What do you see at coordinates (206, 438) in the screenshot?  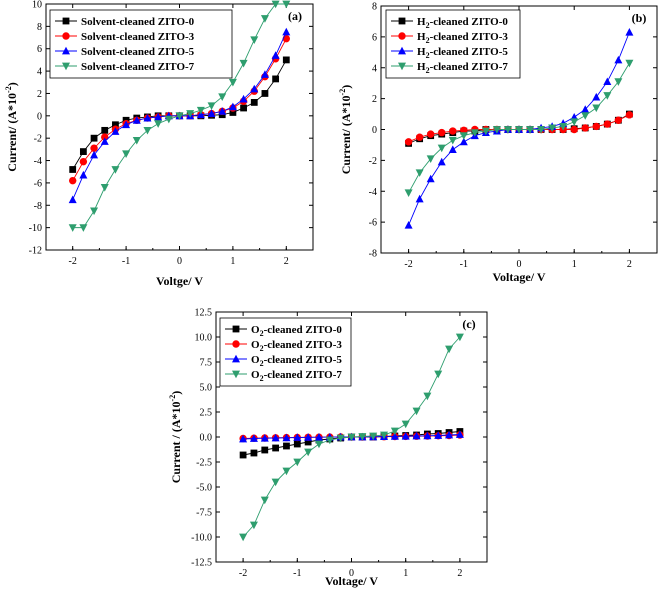 I see `y-tick-label: 0.0` at bounding box center [206, 438].